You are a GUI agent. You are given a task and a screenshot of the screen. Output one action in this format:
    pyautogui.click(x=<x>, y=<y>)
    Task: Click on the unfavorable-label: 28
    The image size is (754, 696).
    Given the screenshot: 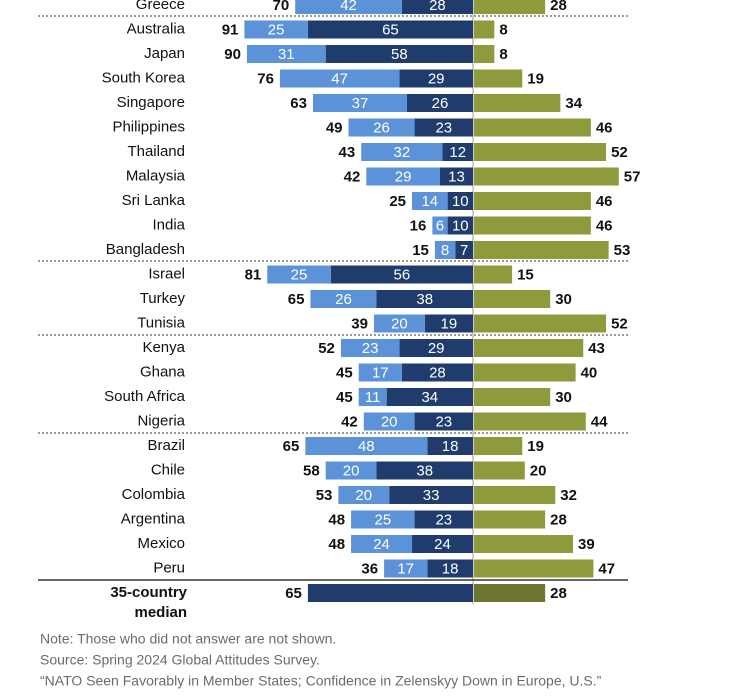 What is the action you would take?
    pyautogui.click(x=558, y=7)
    